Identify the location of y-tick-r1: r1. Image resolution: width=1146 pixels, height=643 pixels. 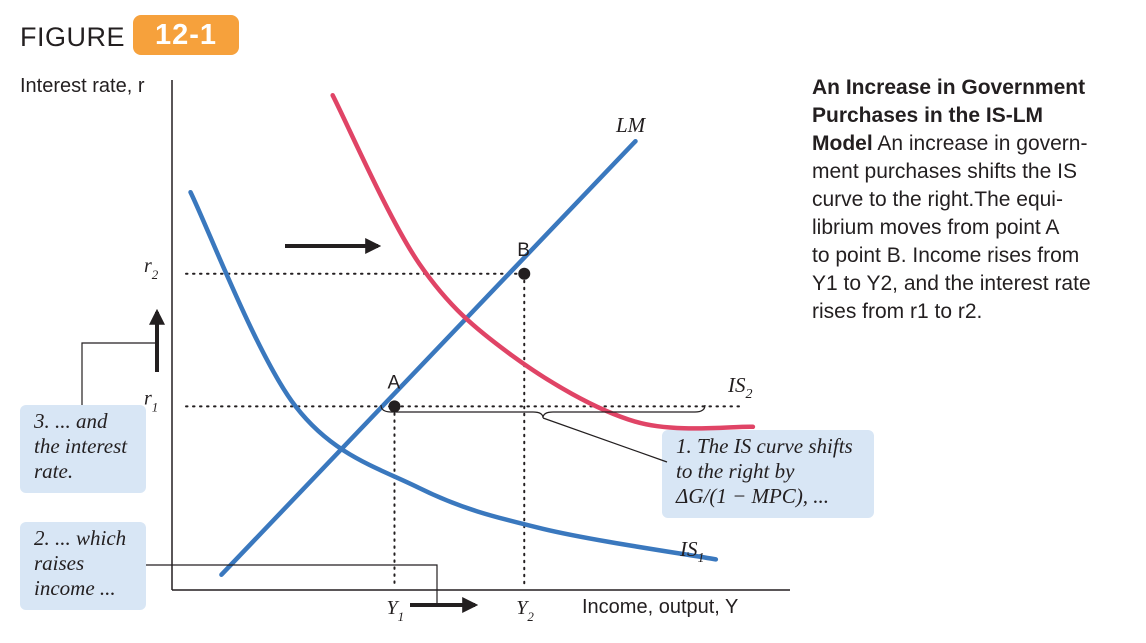
(151, 400).